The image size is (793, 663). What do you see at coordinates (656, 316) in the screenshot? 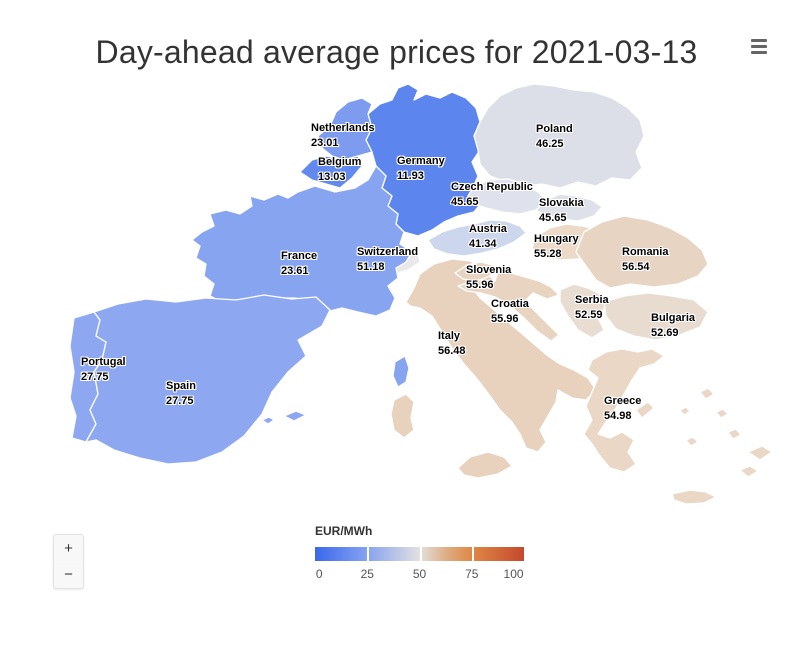
I see `country-shape-bulgaria` at bounding box center [656, 316].